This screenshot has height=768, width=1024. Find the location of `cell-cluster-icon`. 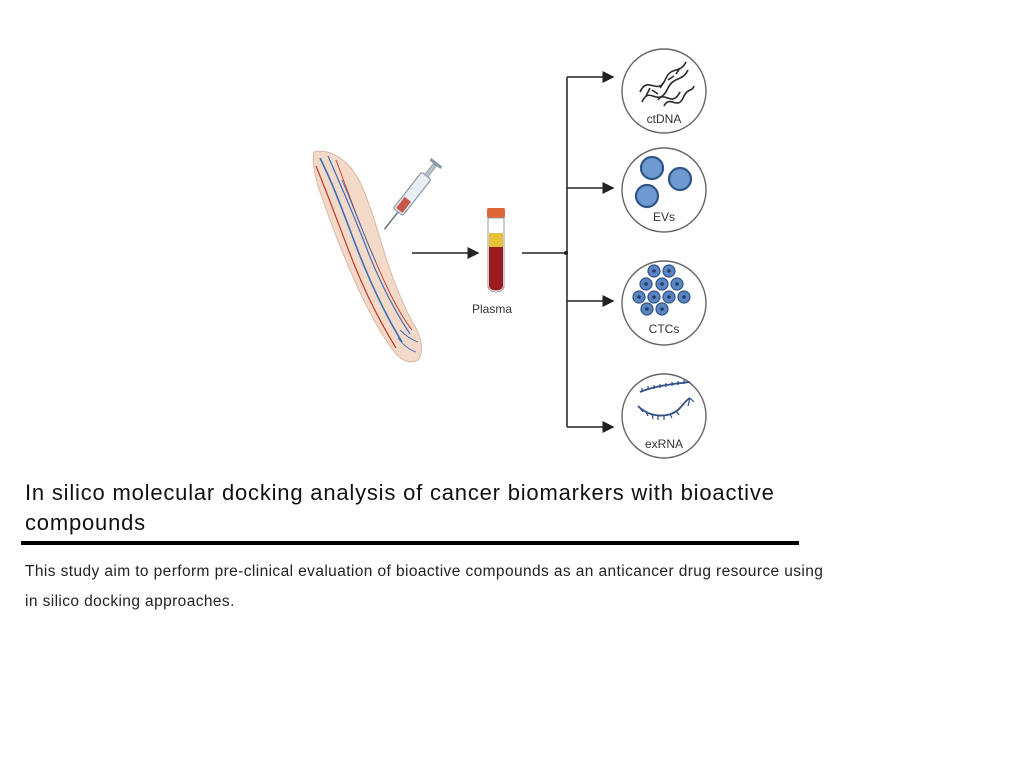

cell-cluster-icon is located at coordinates (661, 290).